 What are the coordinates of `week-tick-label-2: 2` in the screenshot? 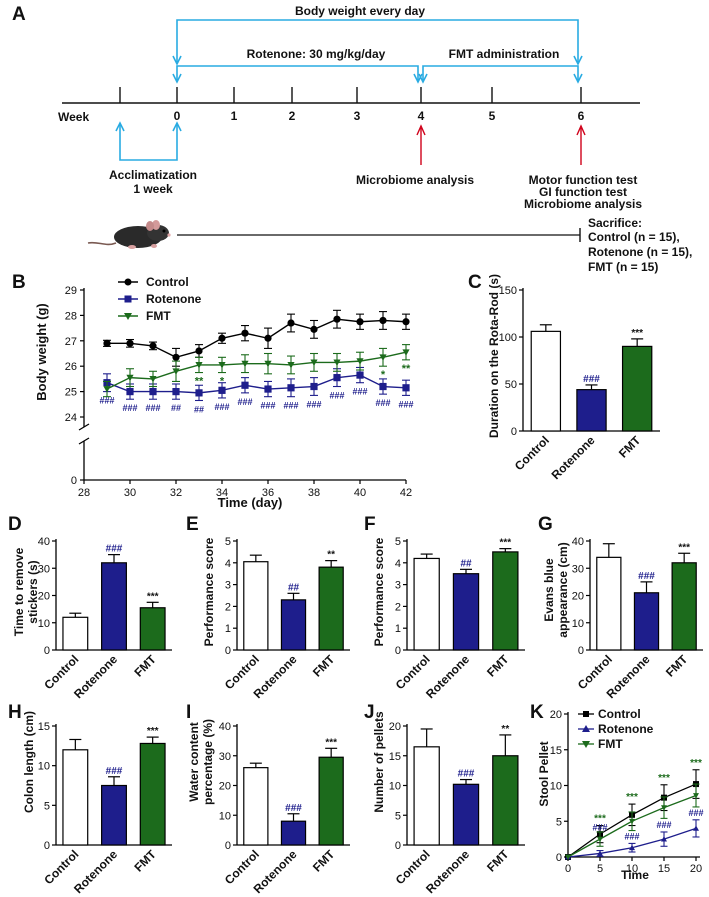 It's located at (292, 116).